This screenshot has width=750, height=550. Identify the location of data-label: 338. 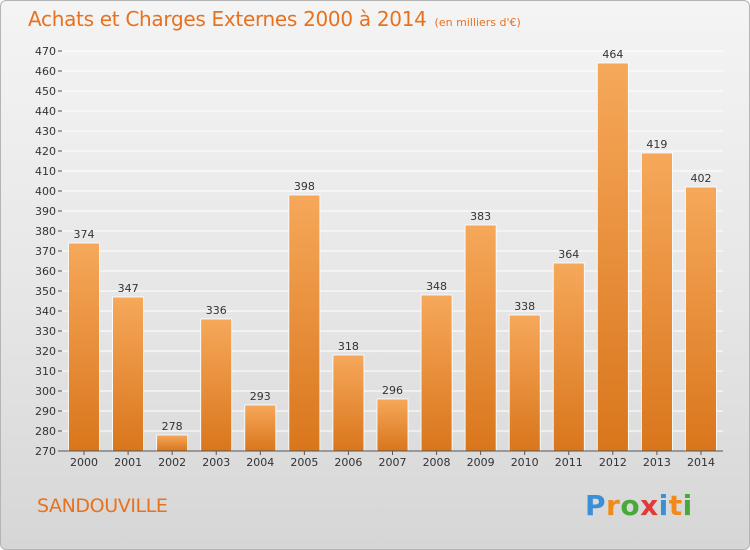
(524, 306).